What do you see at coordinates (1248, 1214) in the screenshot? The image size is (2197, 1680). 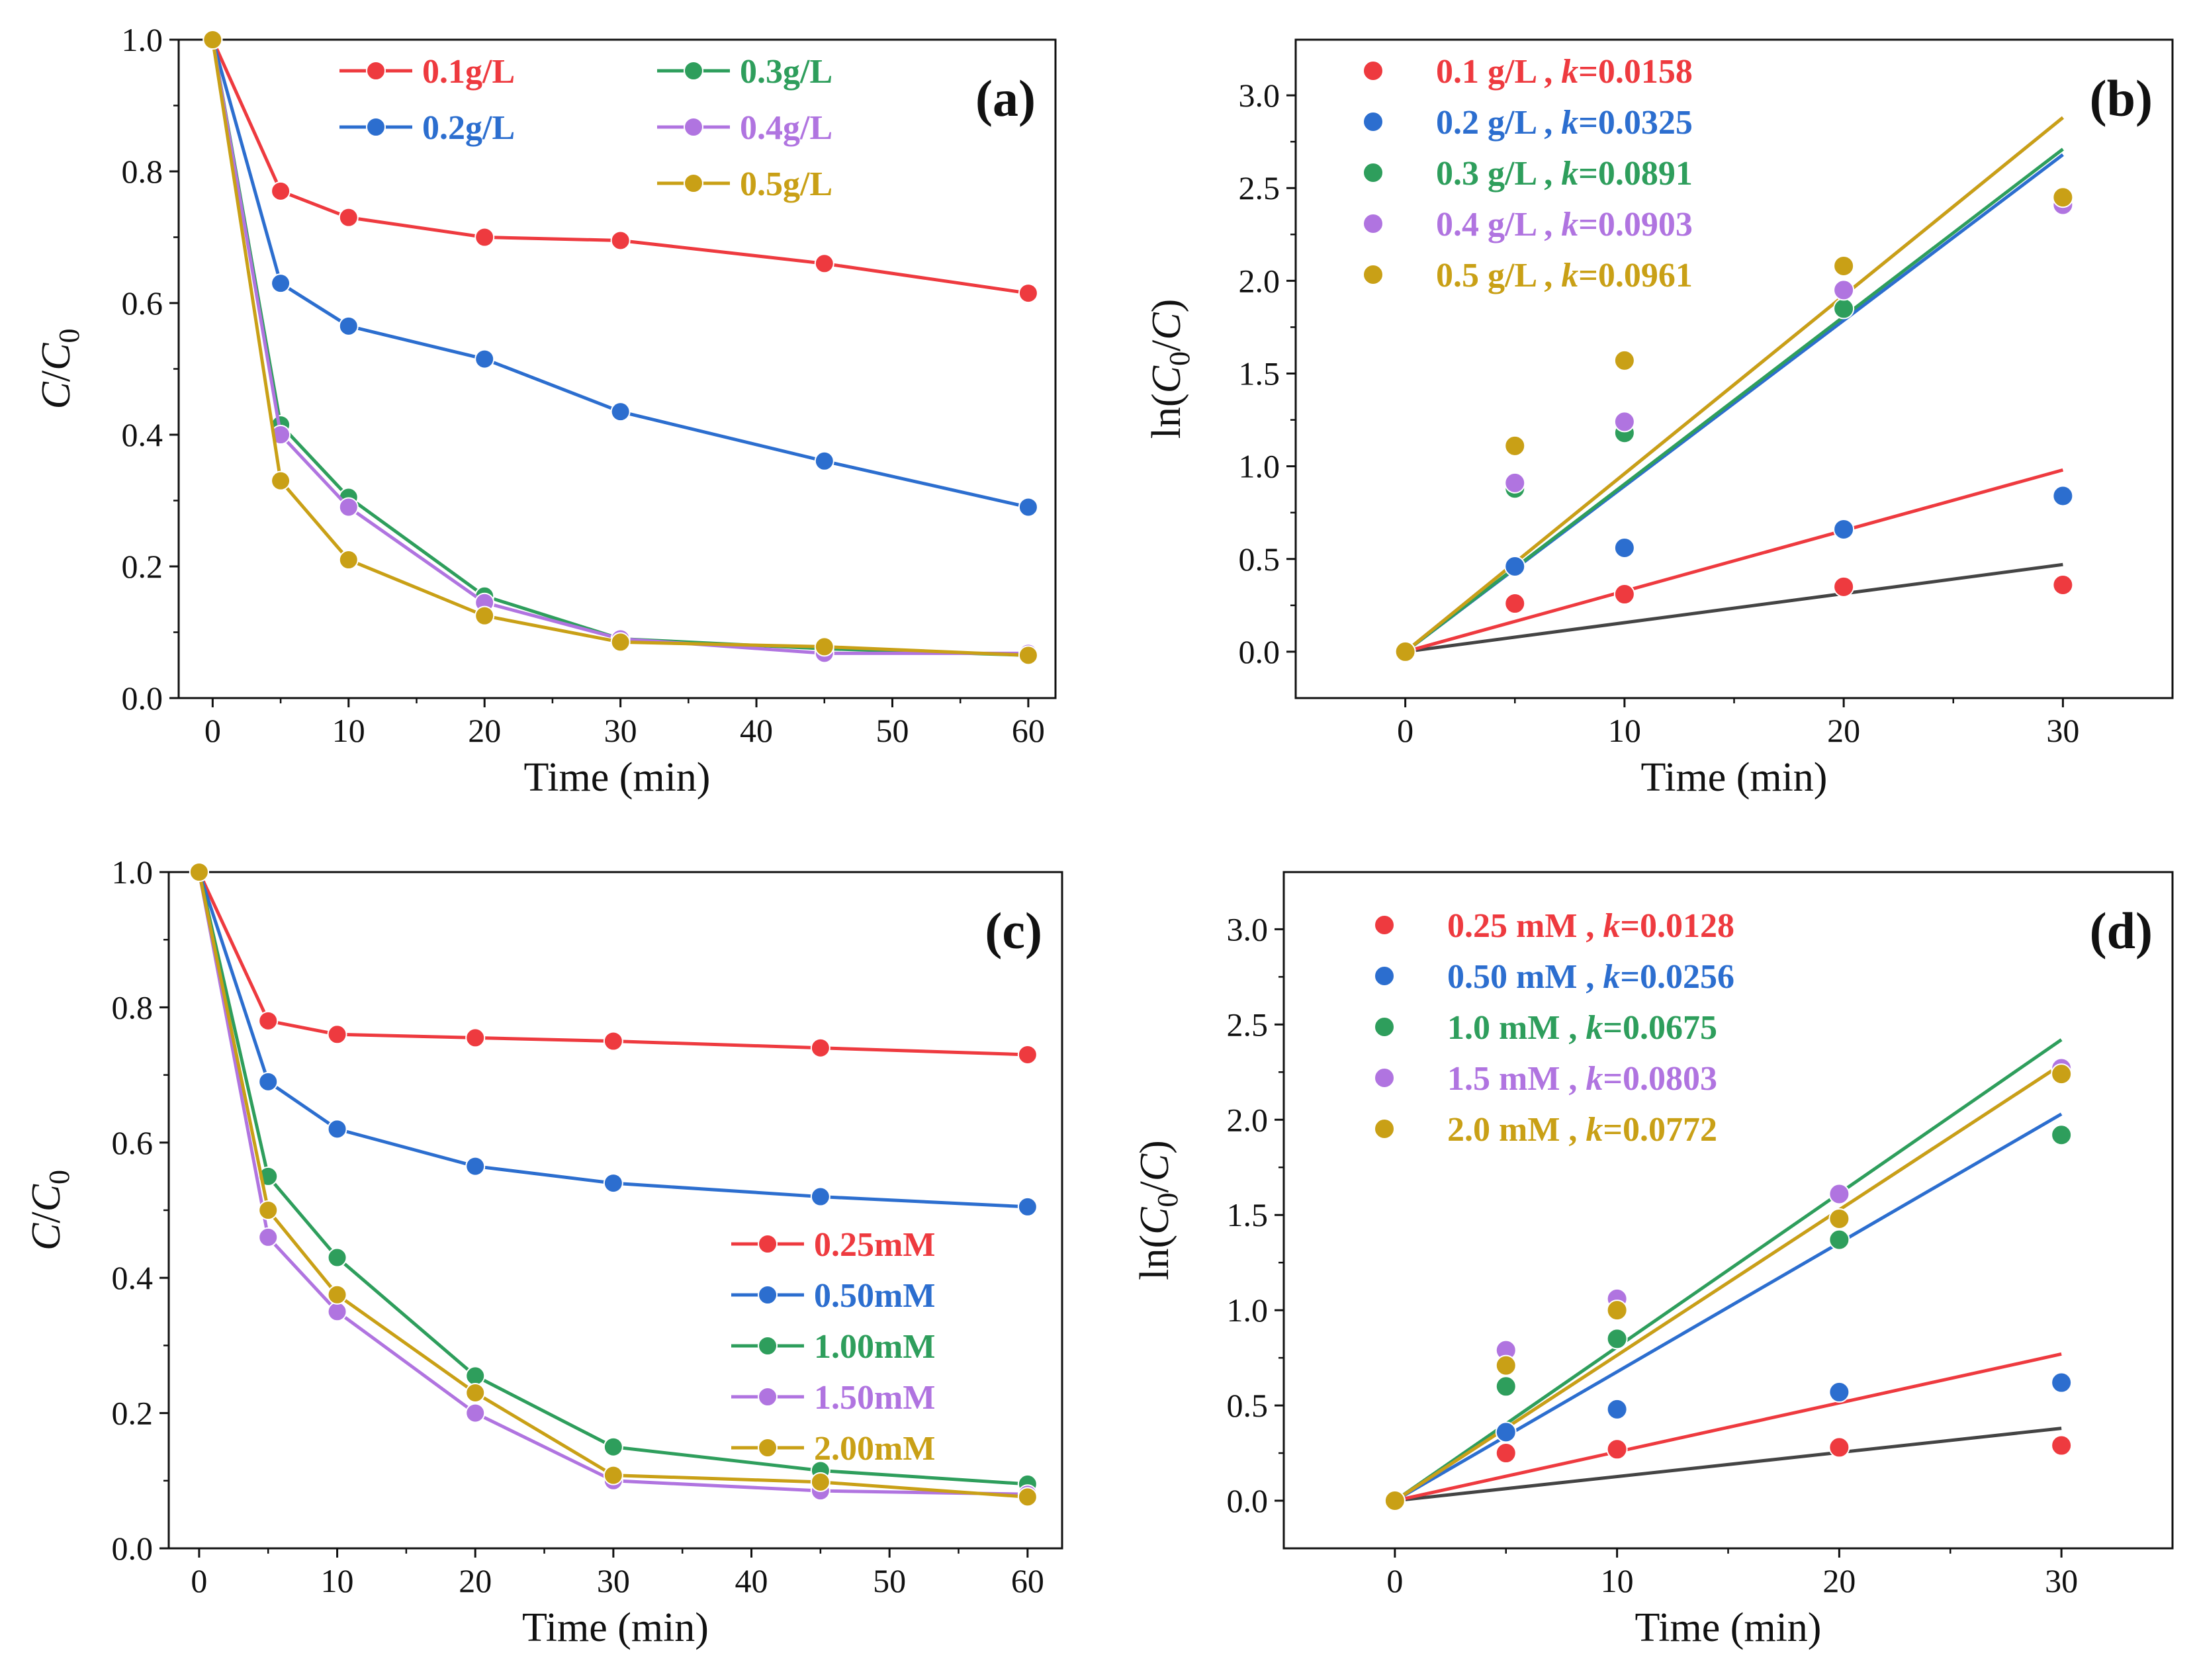 I see `y-tick-label: 1.5` at bounding box center [1248, 1214].